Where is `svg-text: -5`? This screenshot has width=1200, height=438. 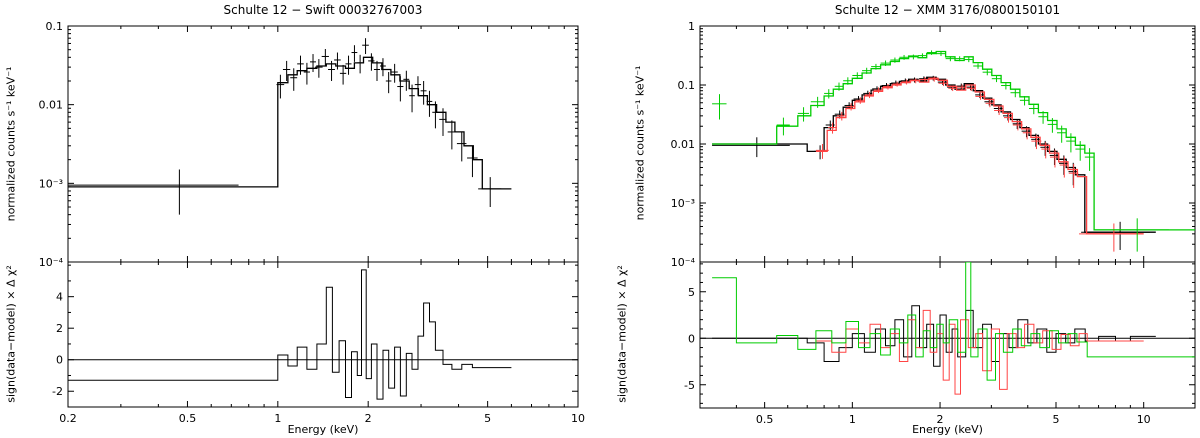
svg-text: -5 is located at coordinates (689, 385).